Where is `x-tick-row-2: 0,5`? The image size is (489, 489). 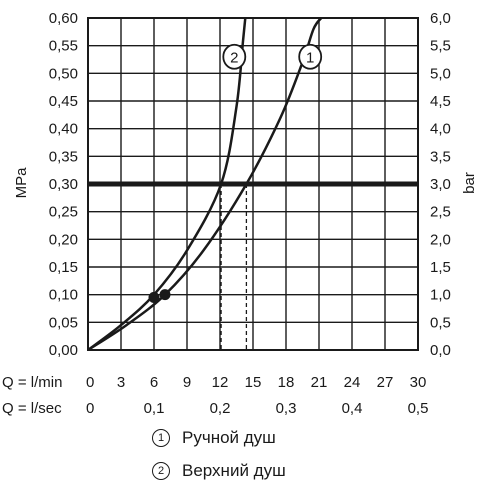
x-tick-row-2: 0,5 is located at coordinates (418, 408).